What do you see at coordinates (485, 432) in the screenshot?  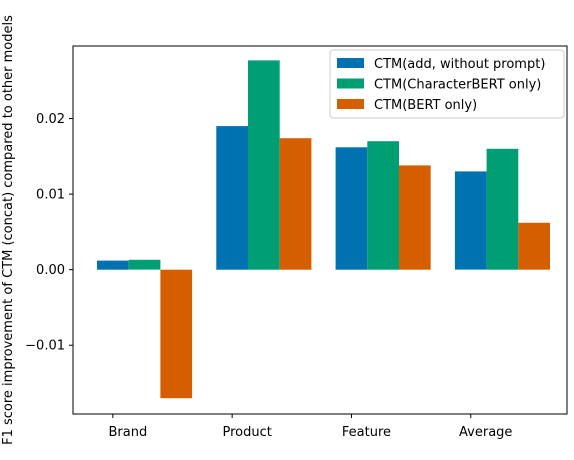 I see `x-tick-label: Average` at bounding box center [485, 432].